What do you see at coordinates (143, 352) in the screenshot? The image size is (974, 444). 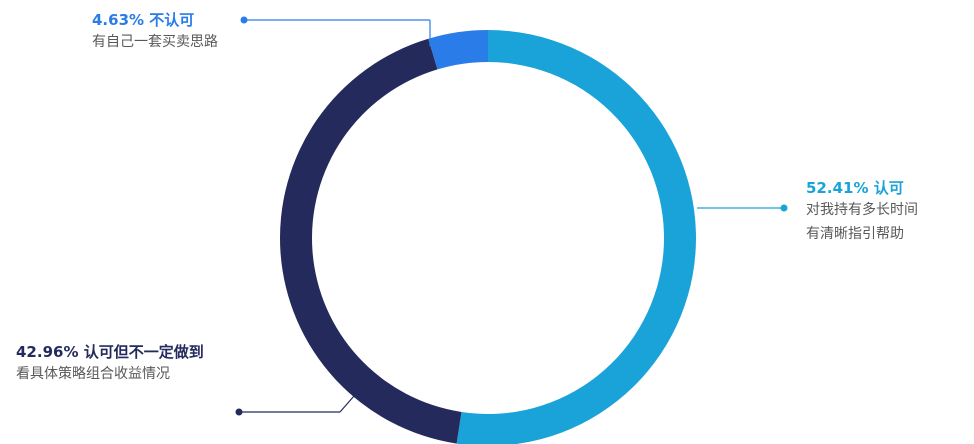 I see `slice-name-partial: 认可但不一定做到` at bounding box center [143, 352].